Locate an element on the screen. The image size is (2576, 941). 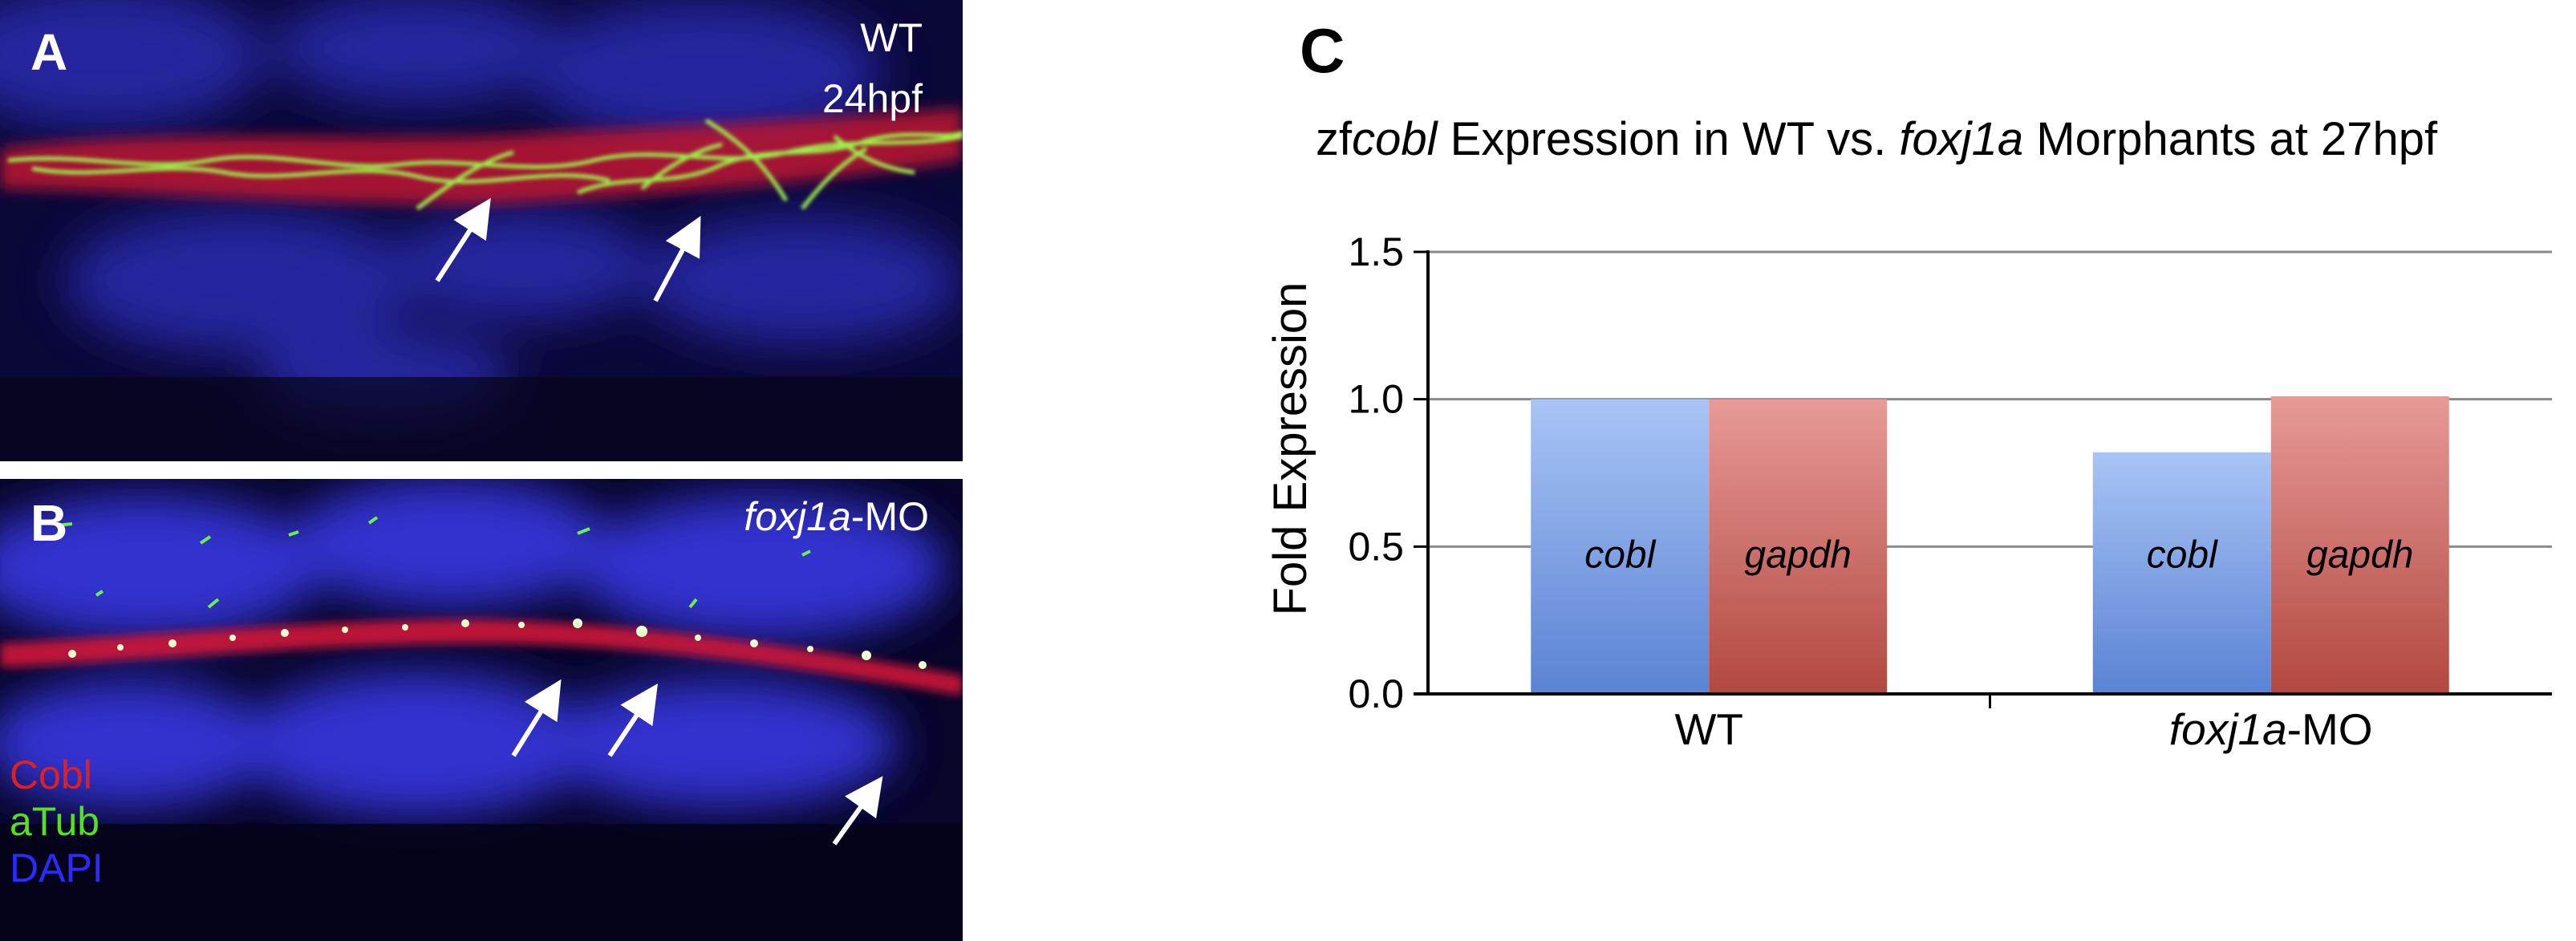
legend-dapi: DAPI is located at coordinates (56, 868).